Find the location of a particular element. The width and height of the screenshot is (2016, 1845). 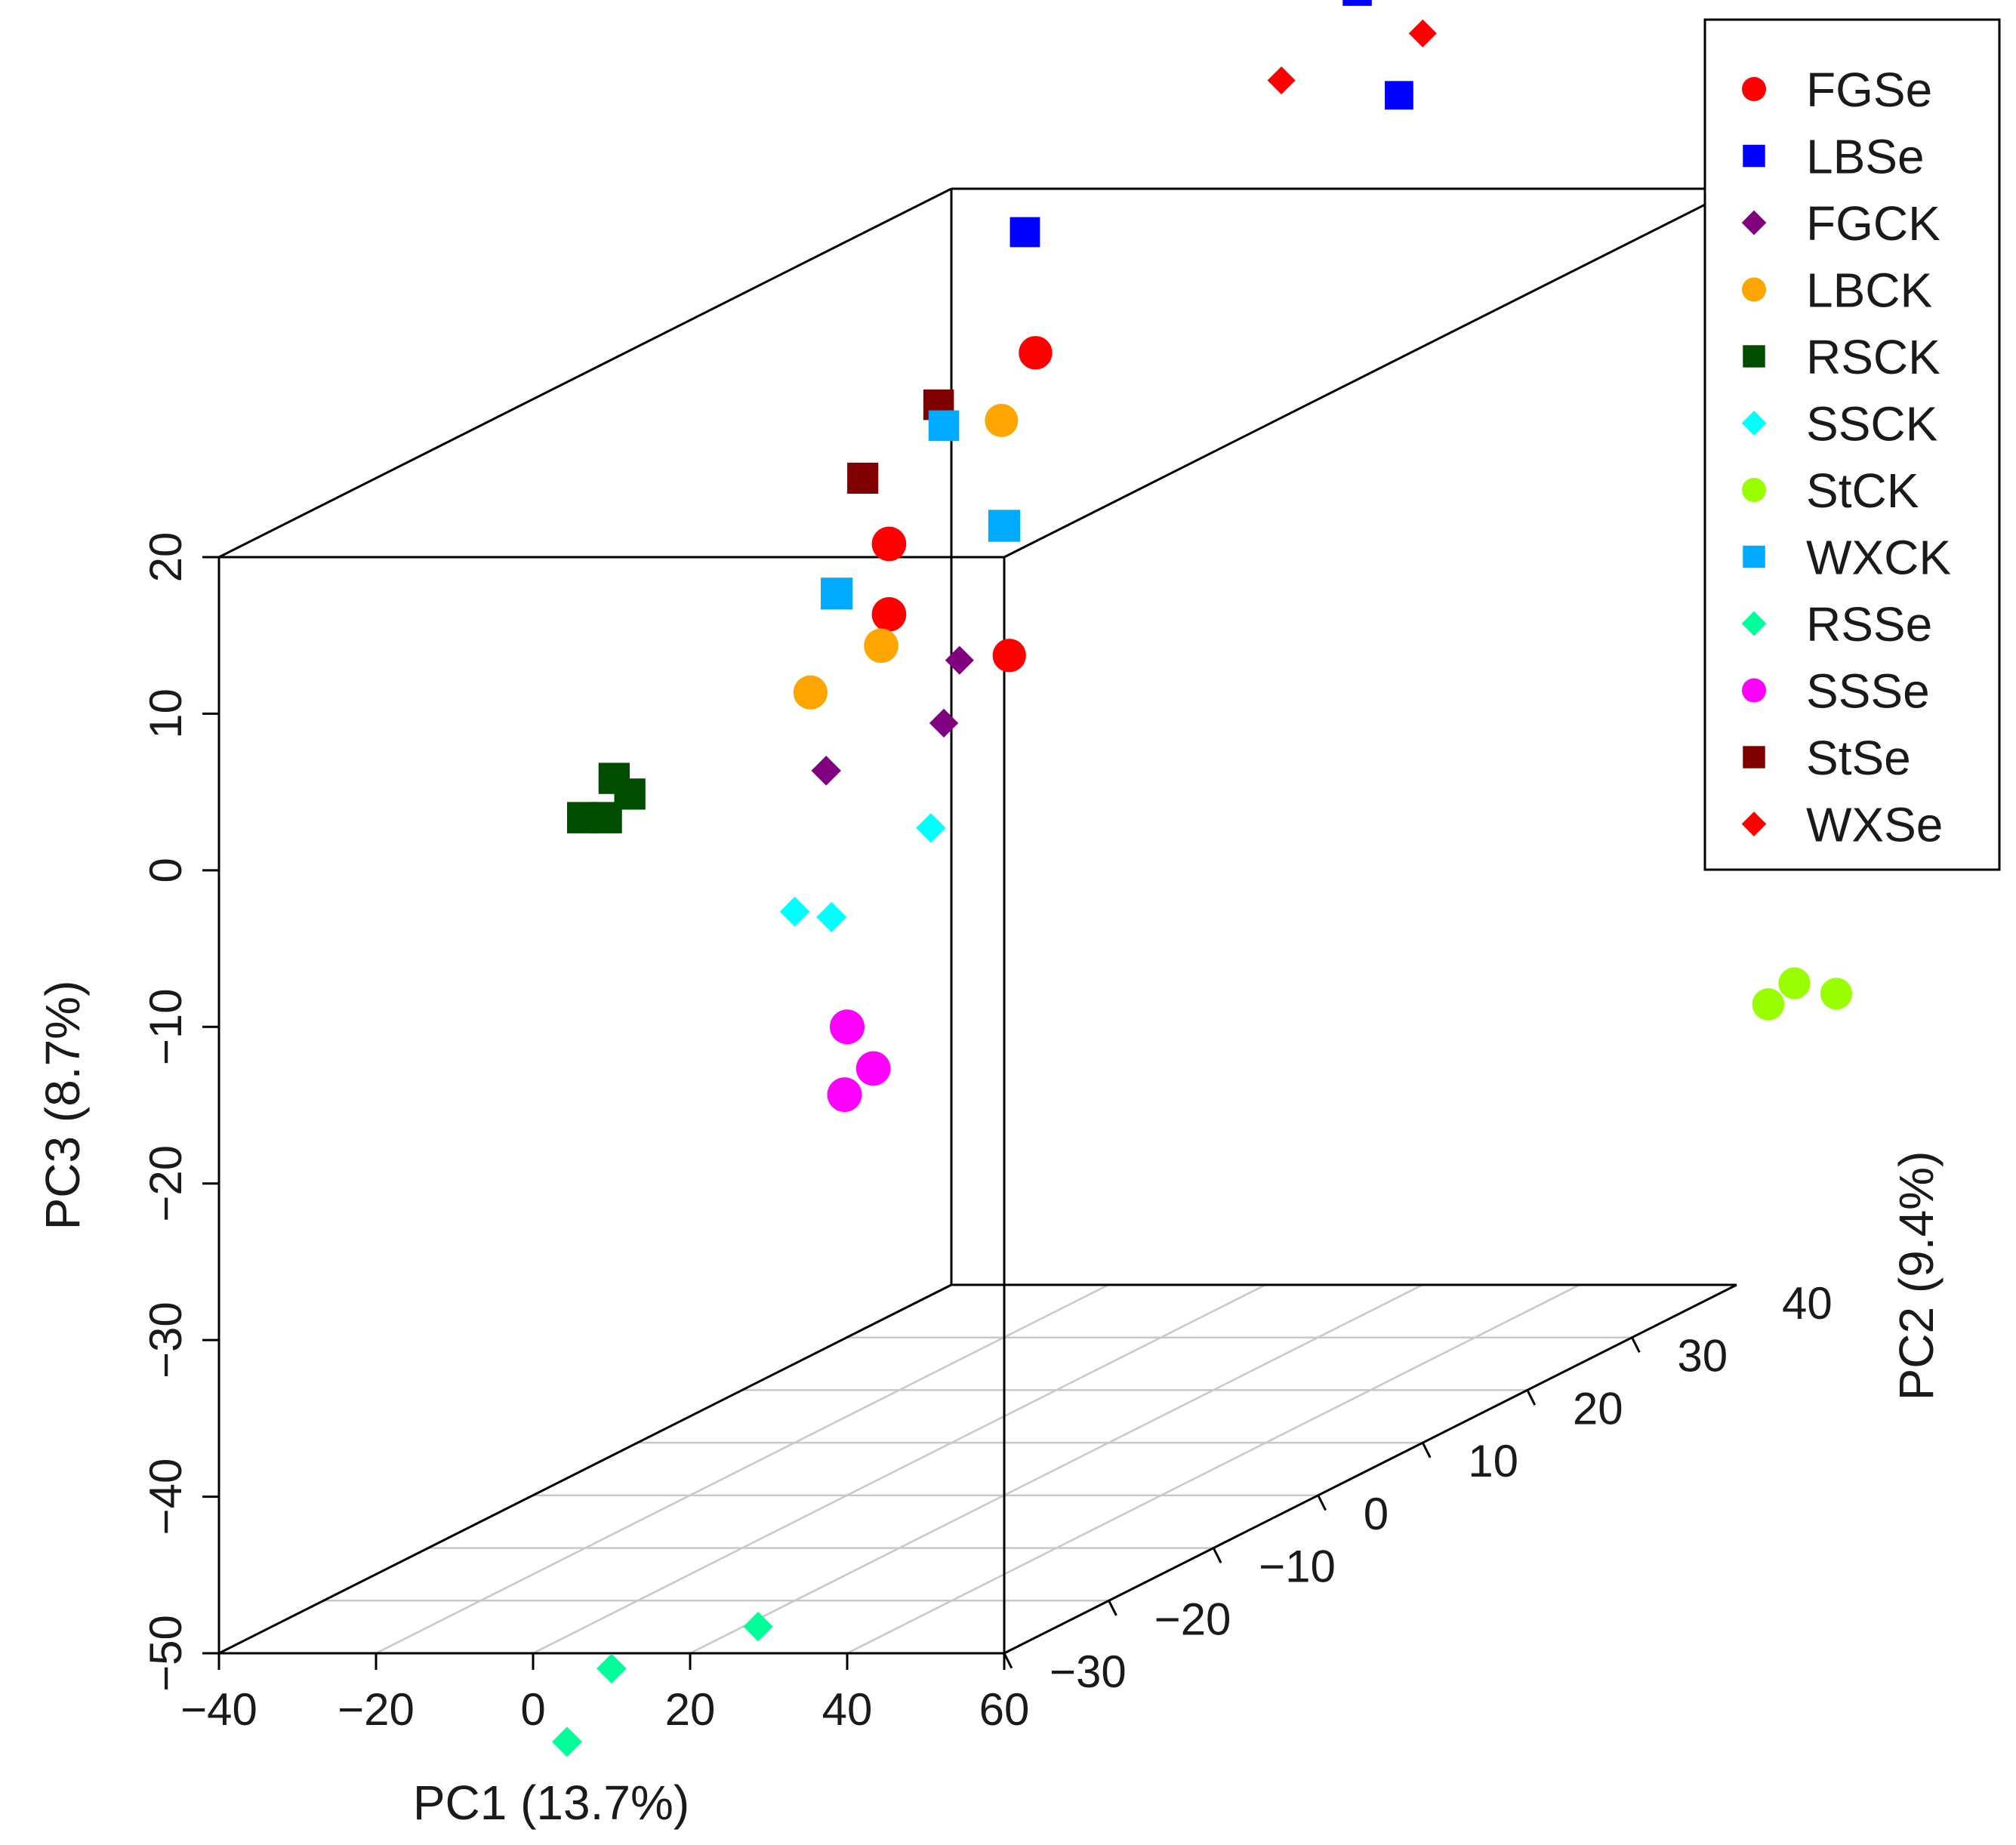

data-point-stse is located at coordinates (863, 478).